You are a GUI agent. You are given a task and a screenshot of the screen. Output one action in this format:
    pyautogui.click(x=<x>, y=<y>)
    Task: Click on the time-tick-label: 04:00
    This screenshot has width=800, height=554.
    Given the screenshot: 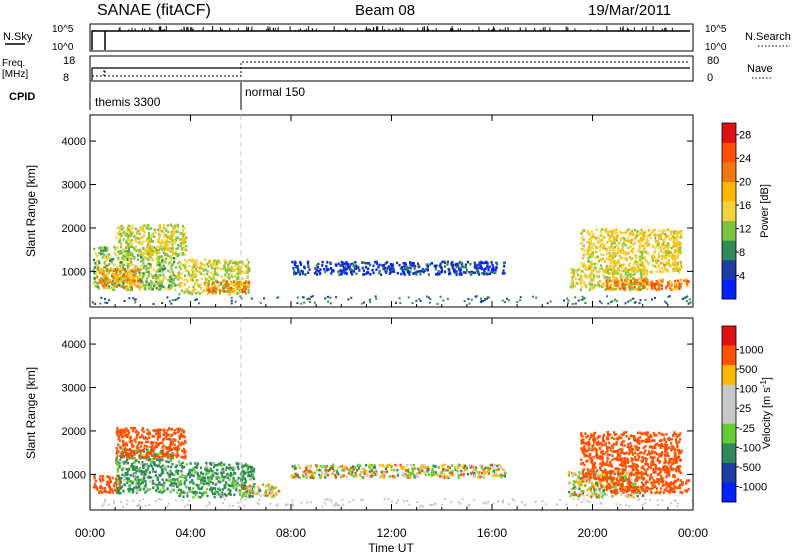 What is the action you would take?
    pyautogui.click(x=190, y=533)
    